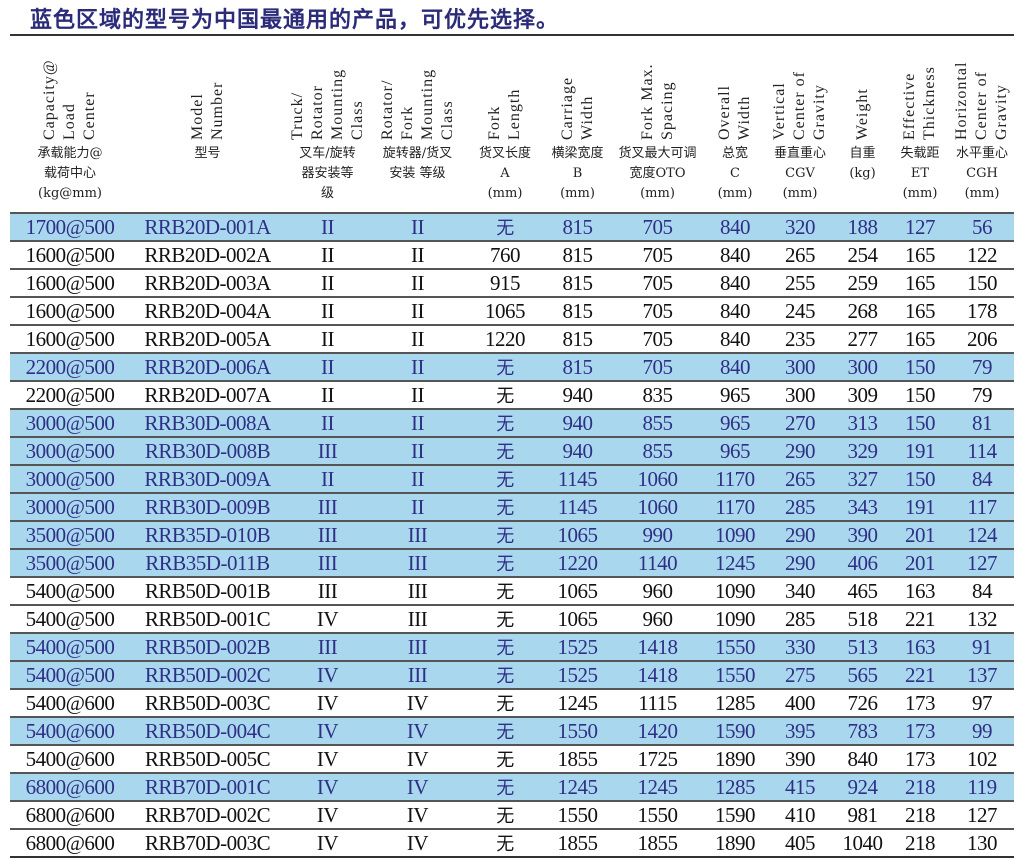 The image size is (1036, 858). Describe the element at coordinates (70, 124) in the screenshot. I see `column-header: Capacity@ Load Center 承载能力@ 载荷中心 (kg@mm)` at that location.